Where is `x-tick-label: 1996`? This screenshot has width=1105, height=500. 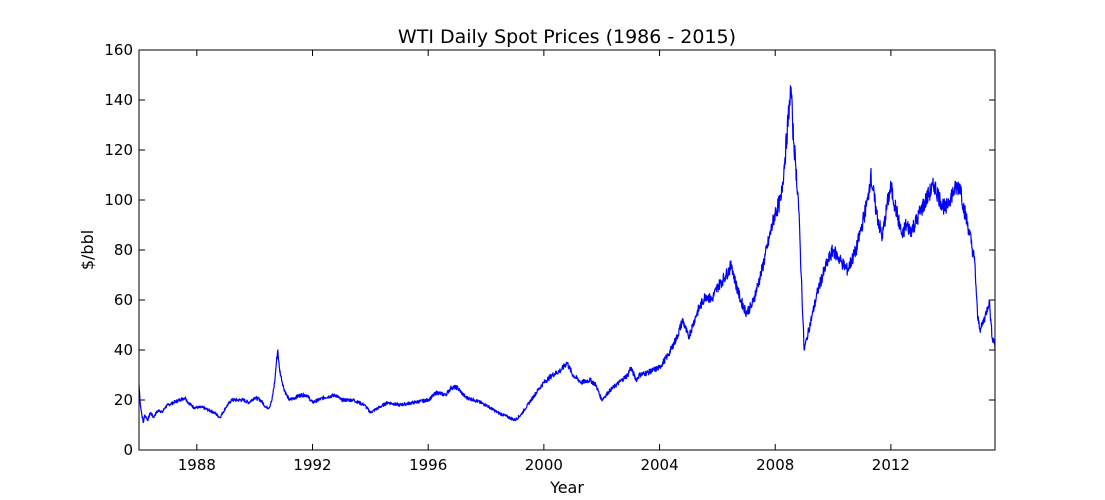
x-tick-label: 1996 is located at coordinates (428, 465).